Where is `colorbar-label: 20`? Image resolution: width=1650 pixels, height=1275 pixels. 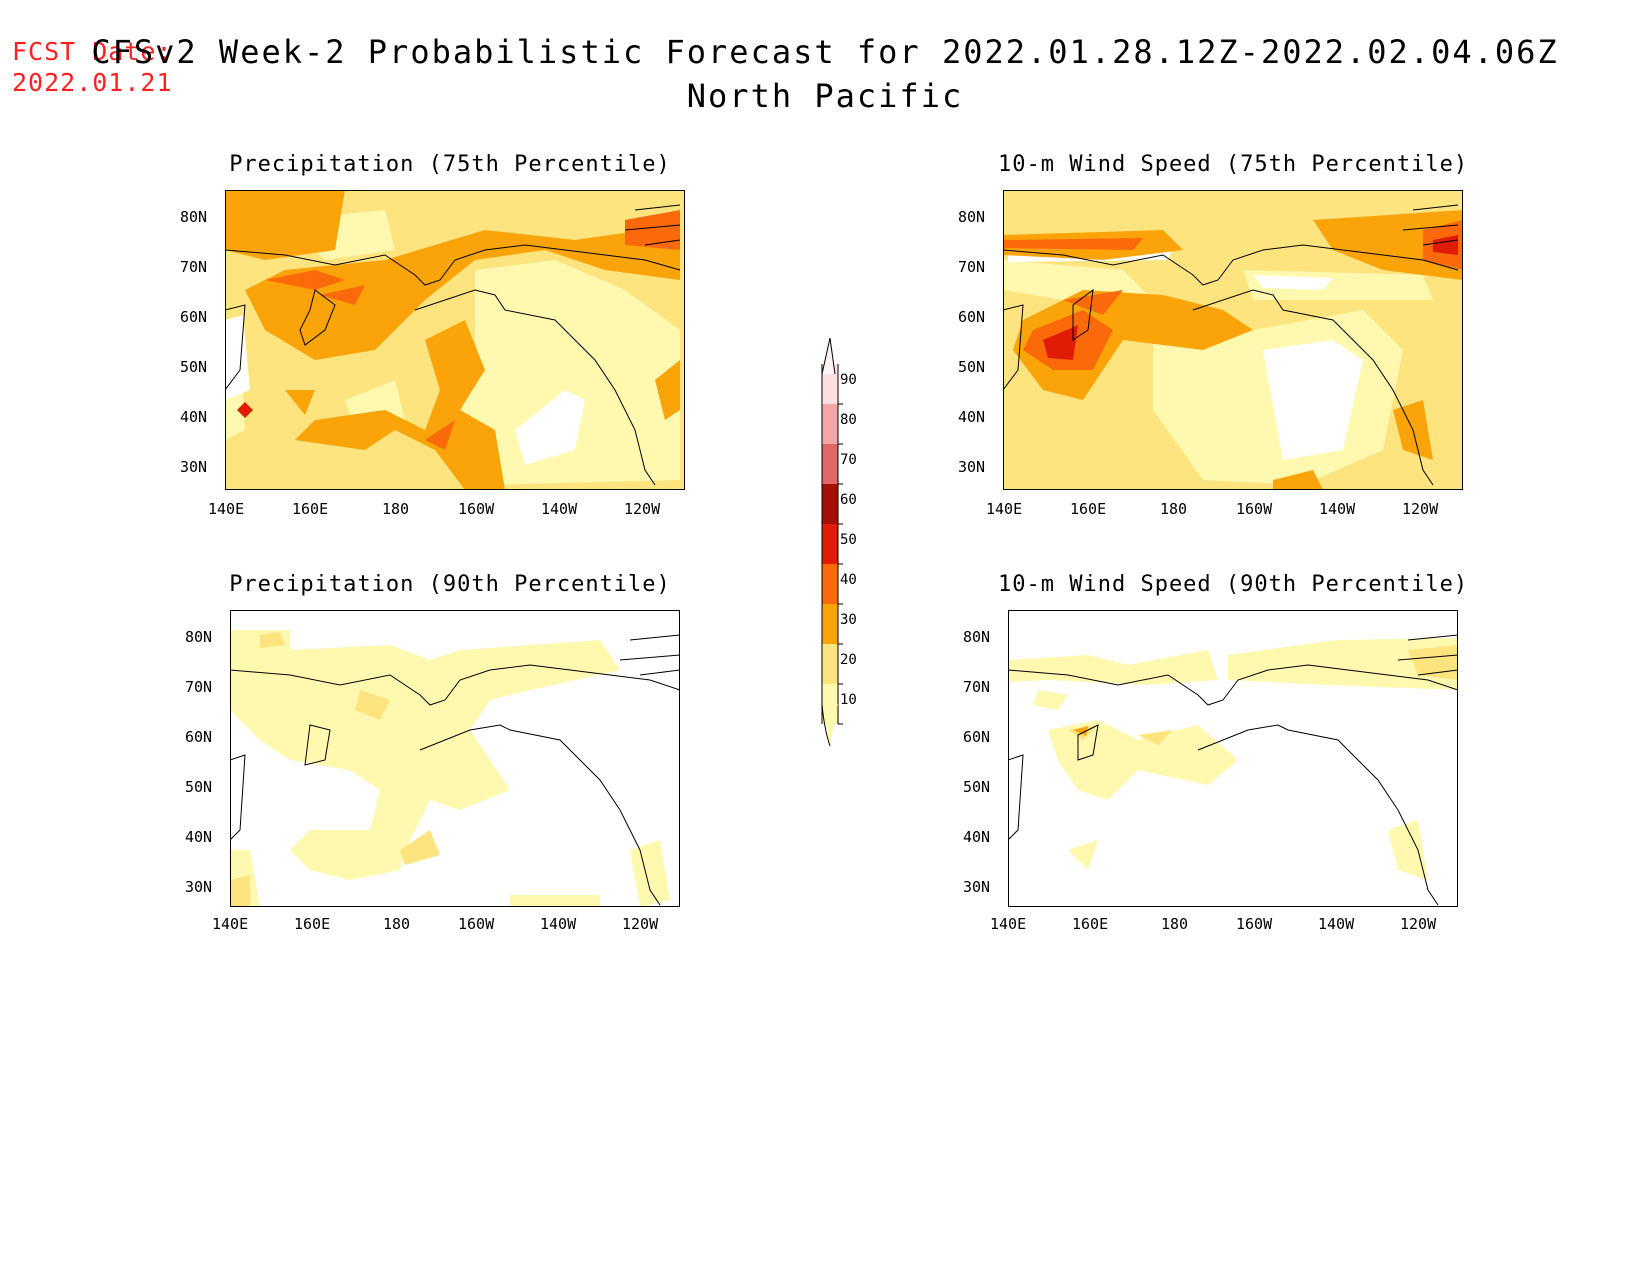 colorbar-label: 20 is located at coordinates (848, 660).